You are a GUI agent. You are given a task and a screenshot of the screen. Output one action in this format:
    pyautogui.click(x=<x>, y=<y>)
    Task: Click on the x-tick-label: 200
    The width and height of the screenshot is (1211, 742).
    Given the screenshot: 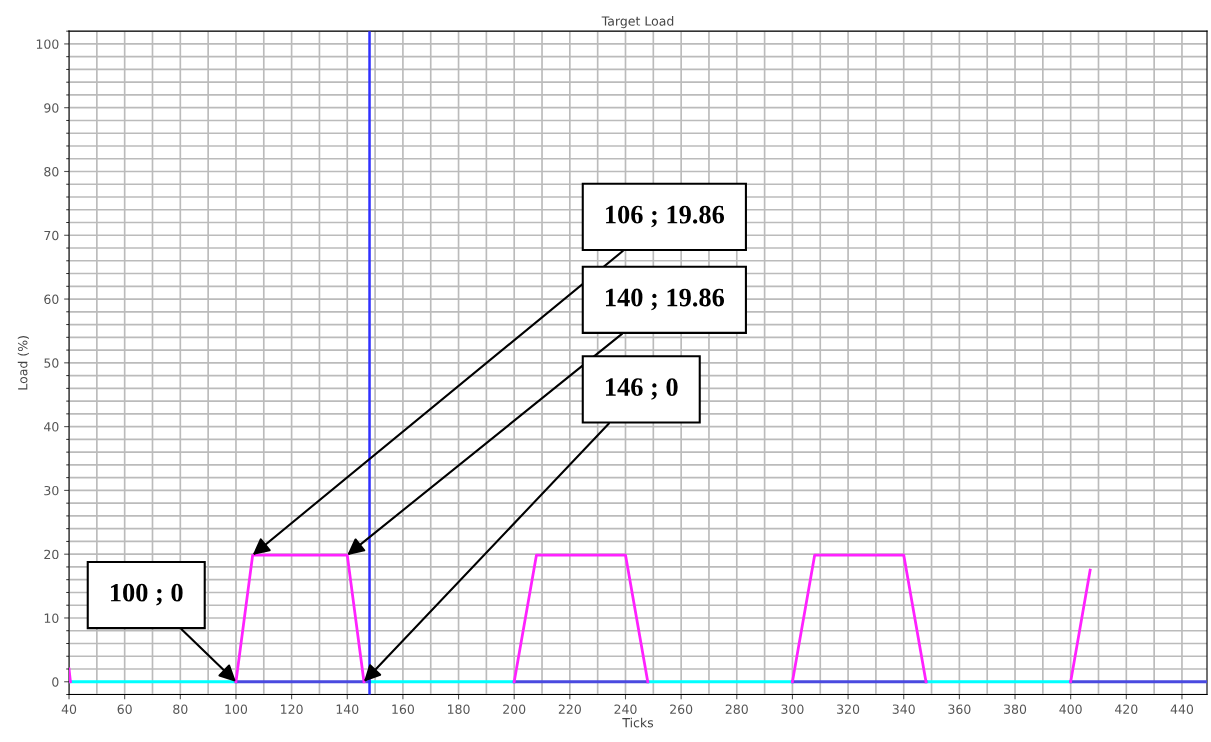 What is the action you would take?
    pyautogui.click(x=514, y=709)
    